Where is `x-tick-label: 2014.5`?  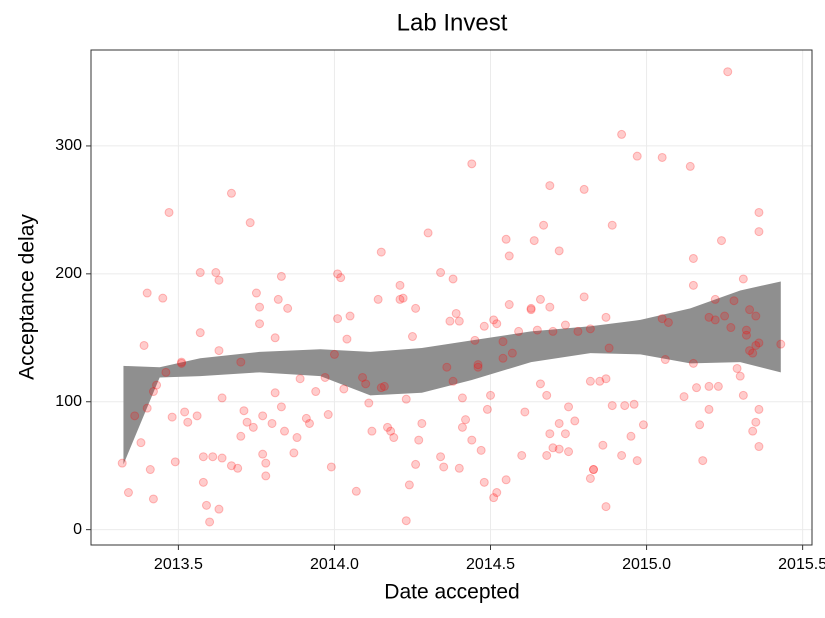 x-tick-label: 2014.5 is located at coordinates (490, 564).